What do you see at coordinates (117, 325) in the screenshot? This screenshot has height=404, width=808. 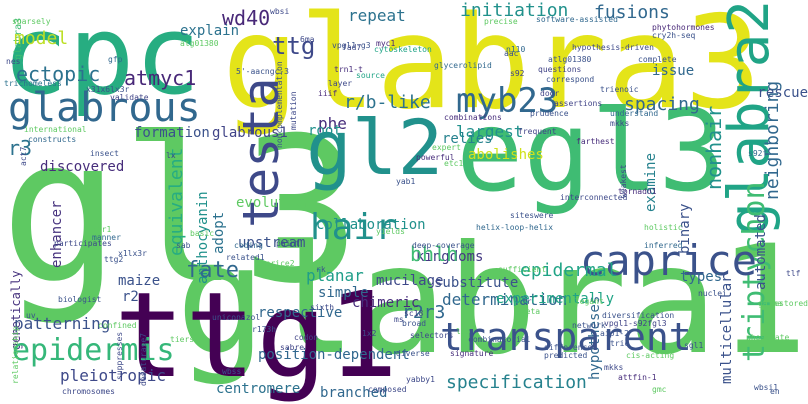 I see `word: confined` at bounding box center [117, 325].